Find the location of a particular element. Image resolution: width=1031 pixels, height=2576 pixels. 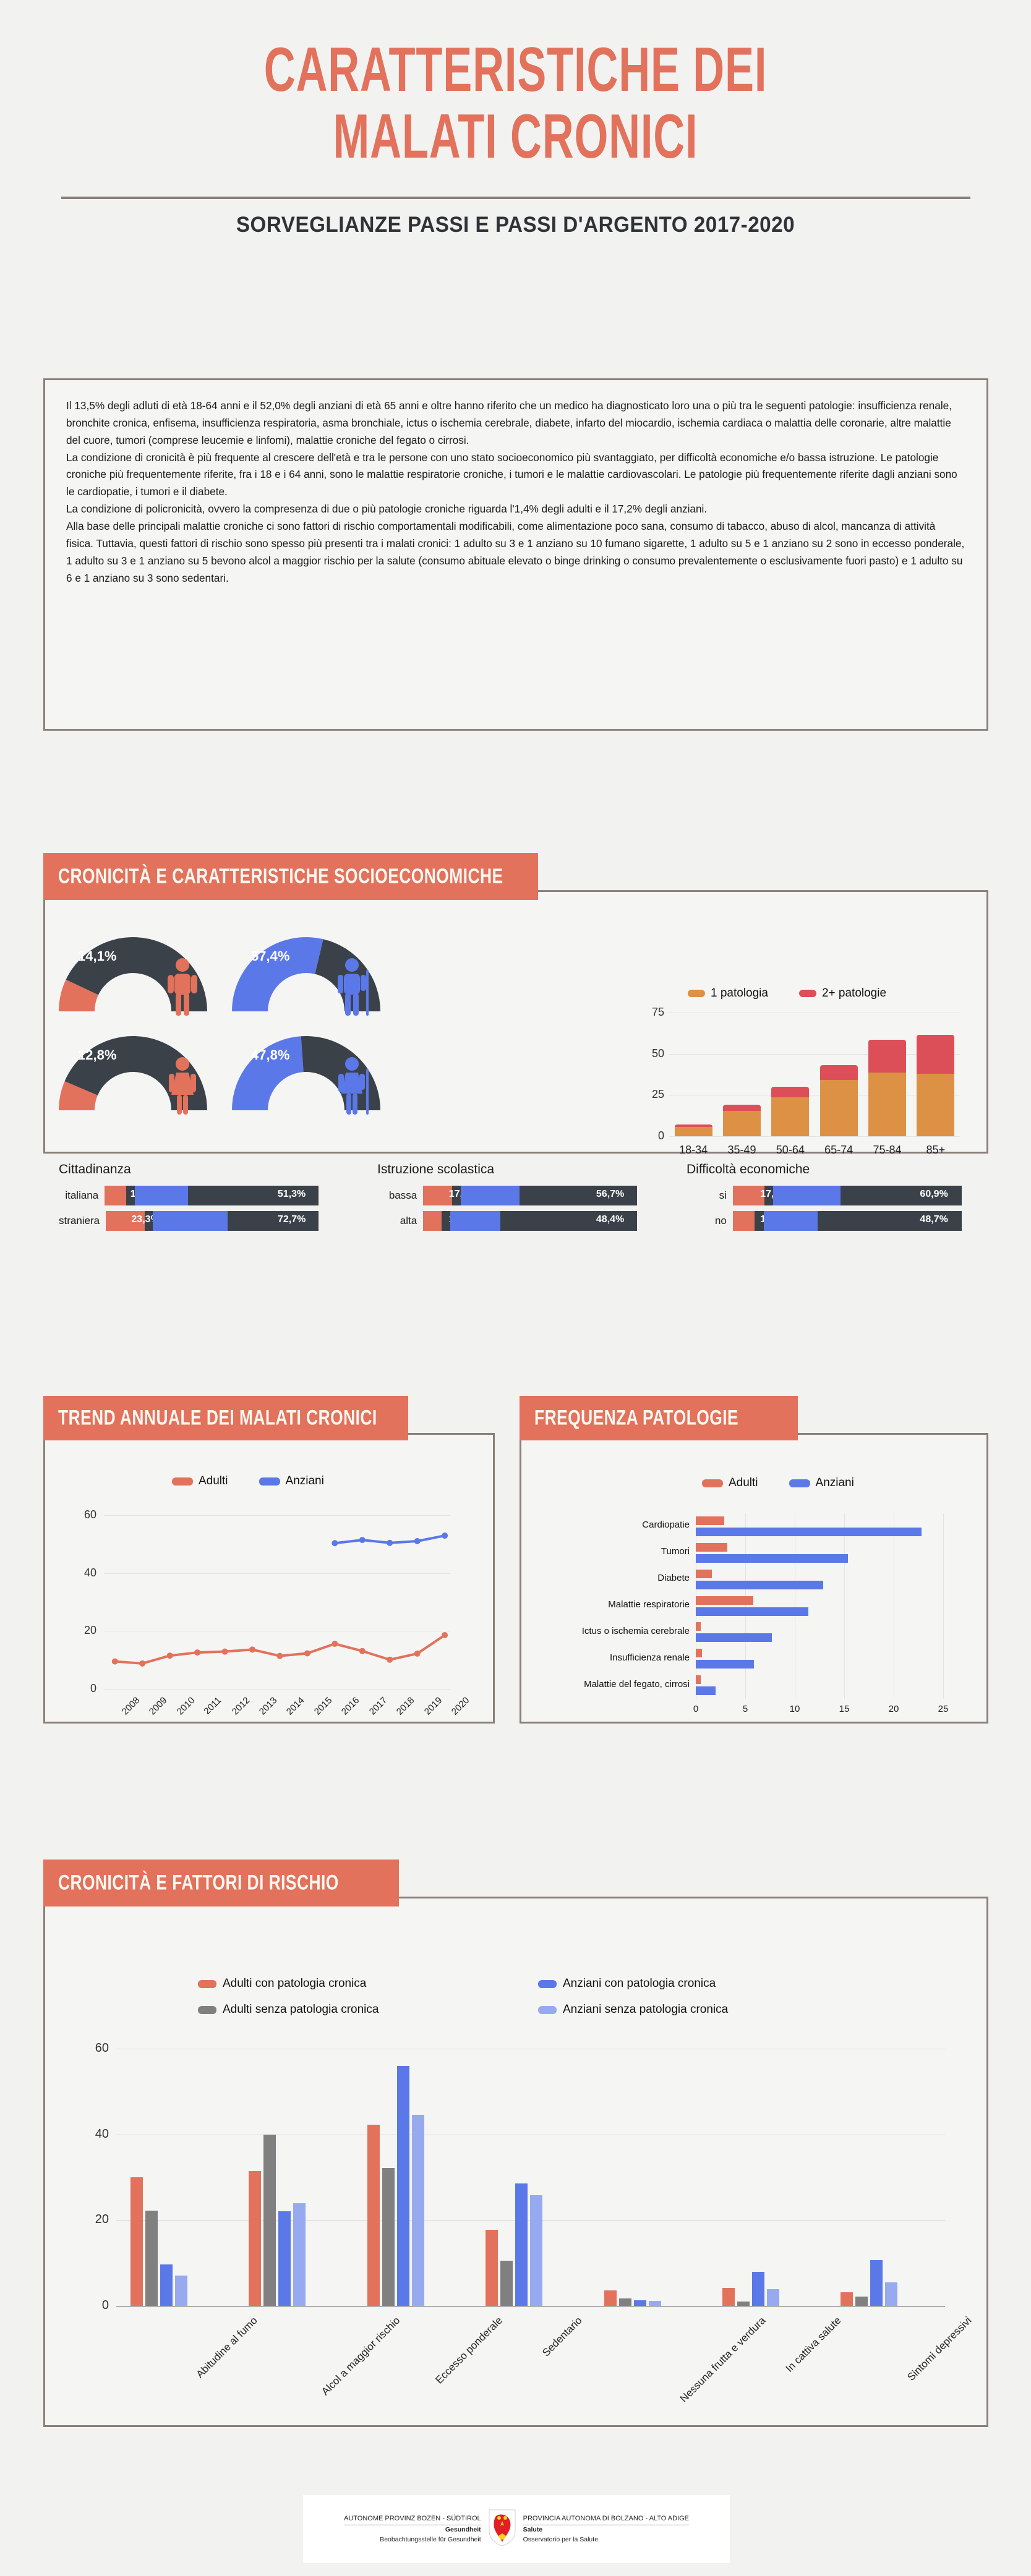

legend-swatch-icon is located at coordinates (207, 1983).